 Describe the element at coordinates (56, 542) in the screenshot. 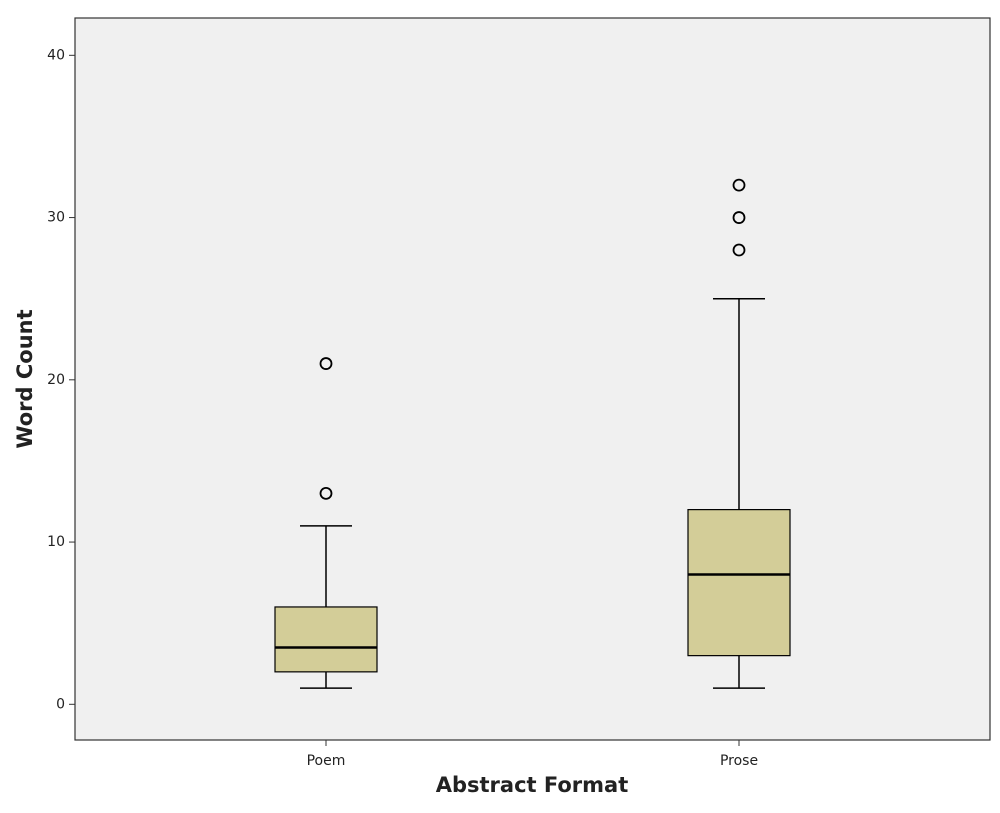

I see `y-tick-label: 10` at that location.